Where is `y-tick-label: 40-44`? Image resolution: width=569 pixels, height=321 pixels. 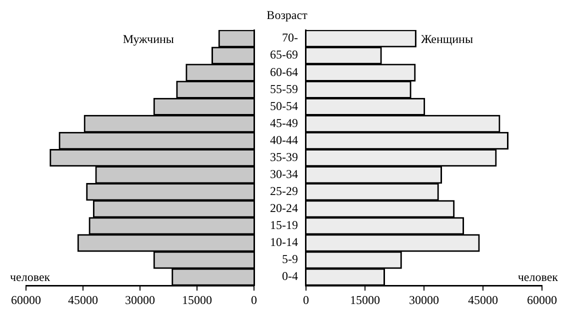 y-tick-label: 40-44 is located at coordinates (284, 139).